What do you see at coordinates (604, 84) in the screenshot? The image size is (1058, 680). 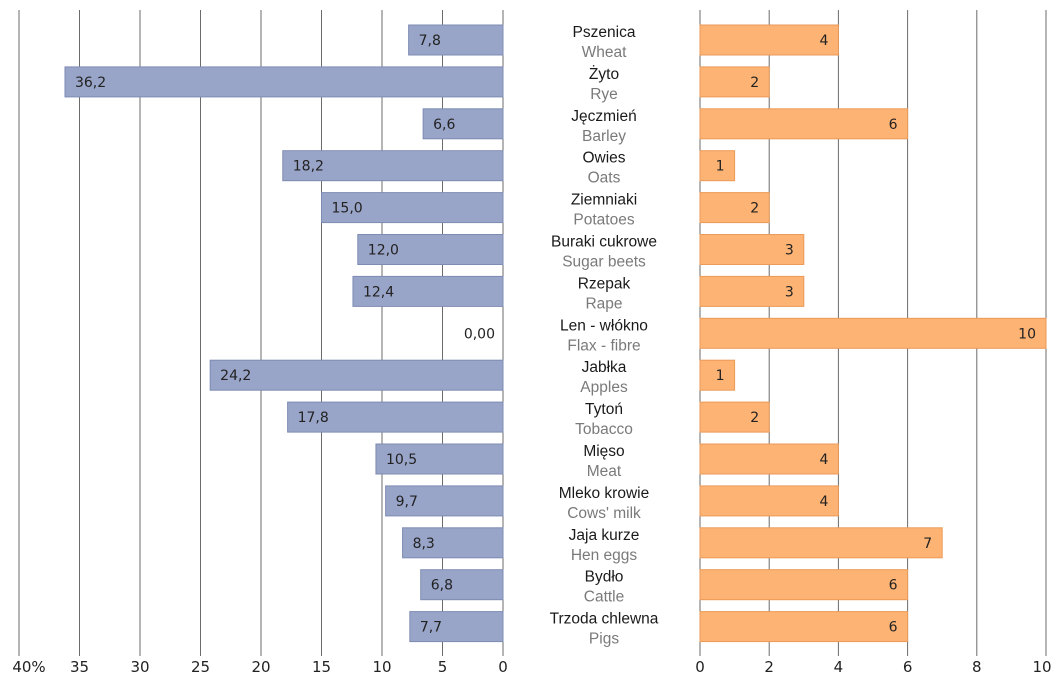 I see `category-label: Żyto Rye` at bounding box center [604, 84].